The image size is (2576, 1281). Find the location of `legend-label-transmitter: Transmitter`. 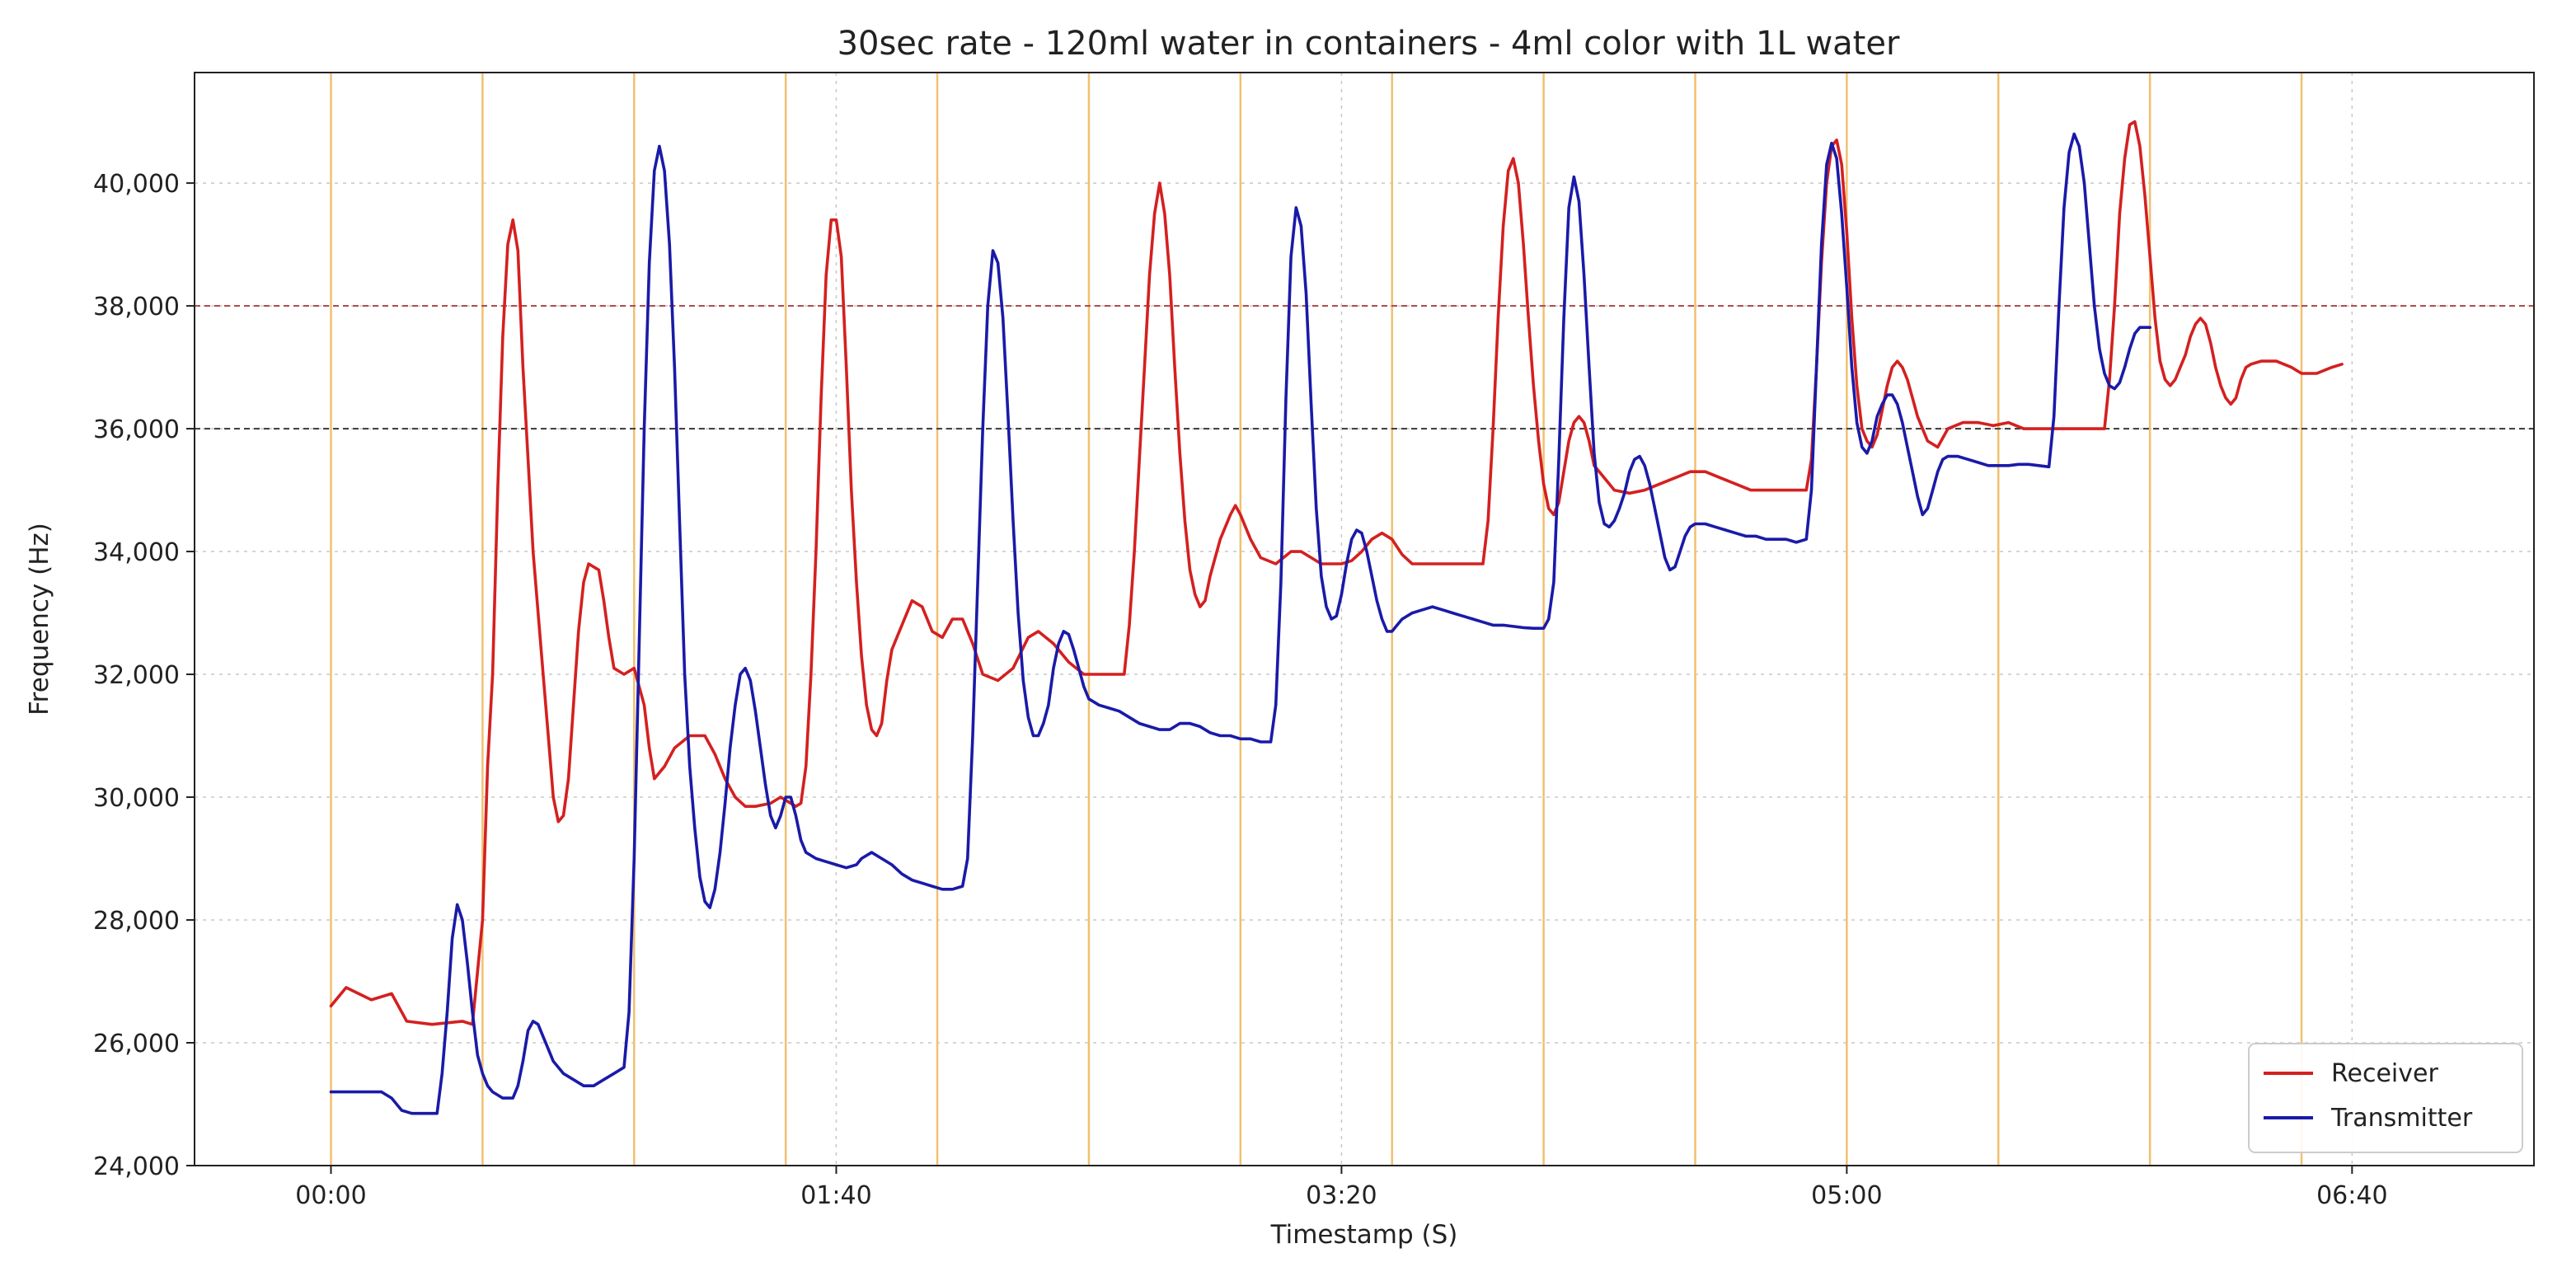

legend-label-transmitter: Transmitter is located at coordinates (2402, 1118).